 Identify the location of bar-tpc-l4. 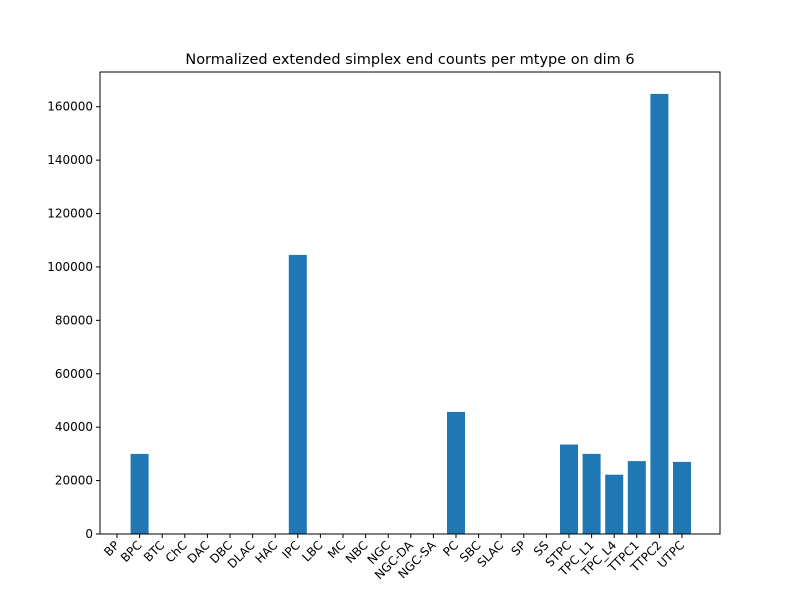
(614, 504).